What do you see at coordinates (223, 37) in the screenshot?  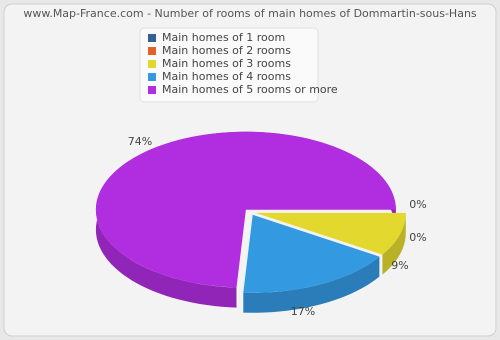 I see `legend-label: Main homes of 1 room` at bounding box center [223, 37].